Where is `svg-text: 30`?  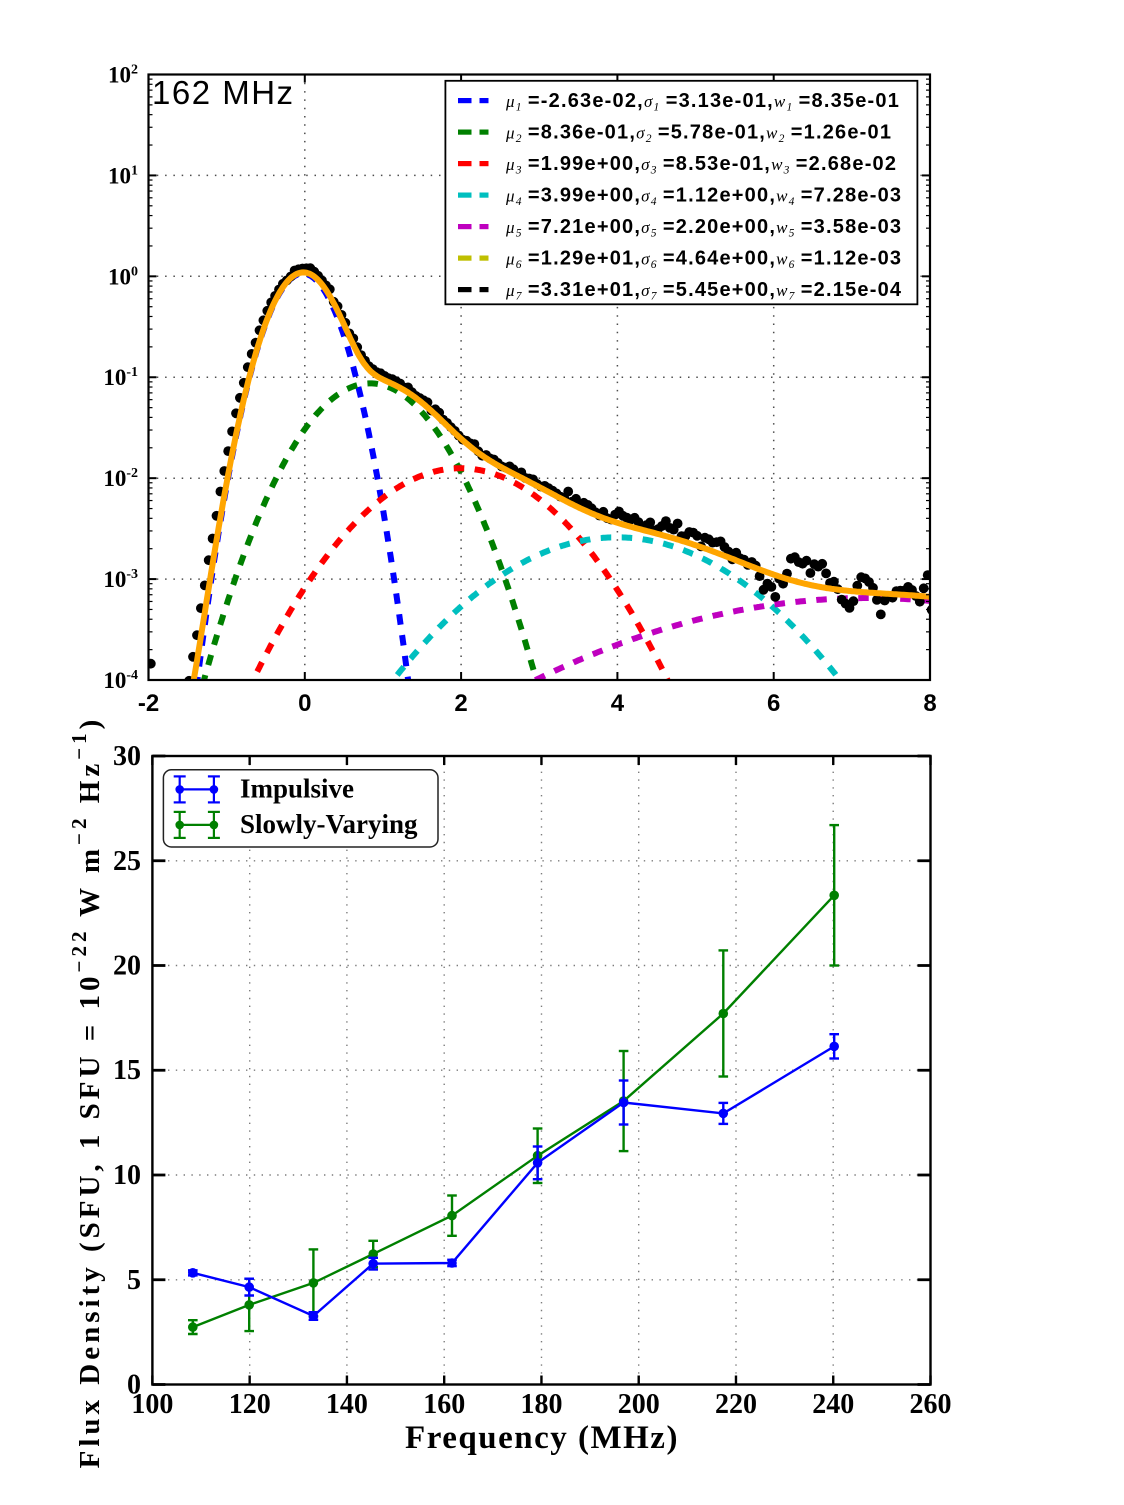
svg-text: 30 is located at coordinates (127, 756).